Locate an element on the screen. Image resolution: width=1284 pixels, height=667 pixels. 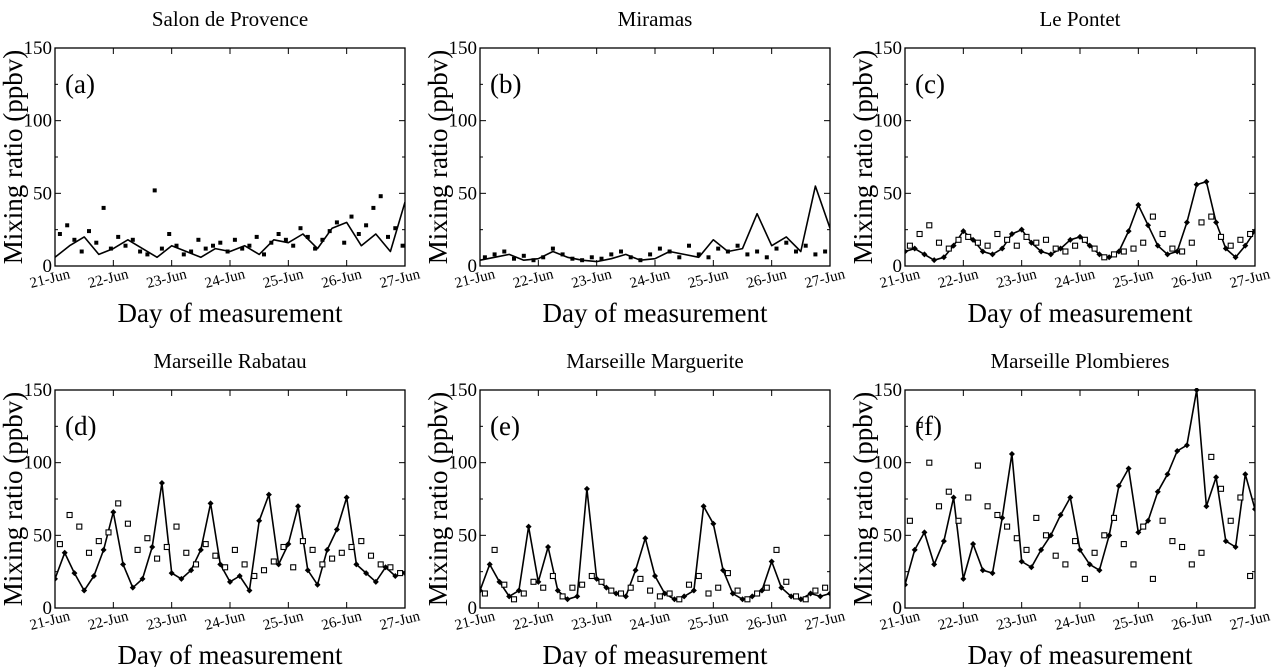
x-tick-label: 23-Jun is located at coordinates (1017, 621).